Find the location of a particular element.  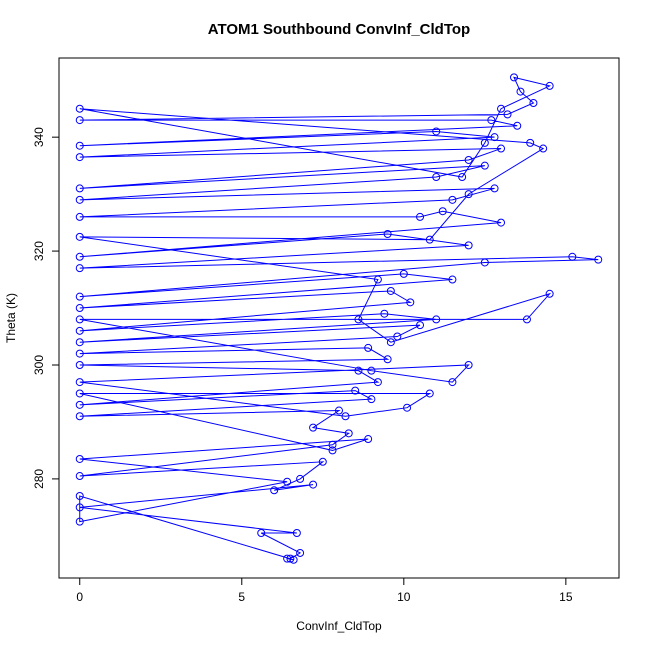

y-axis-label: Theta (K) is located at coordinates (11, 318).